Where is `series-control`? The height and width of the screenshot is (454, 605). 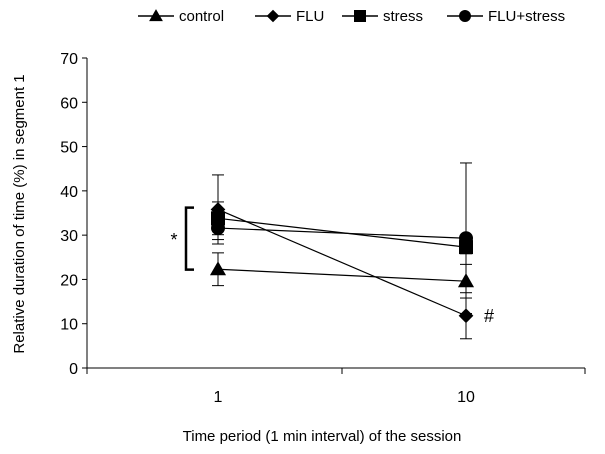
series-control is located at coordinates (342, 275).